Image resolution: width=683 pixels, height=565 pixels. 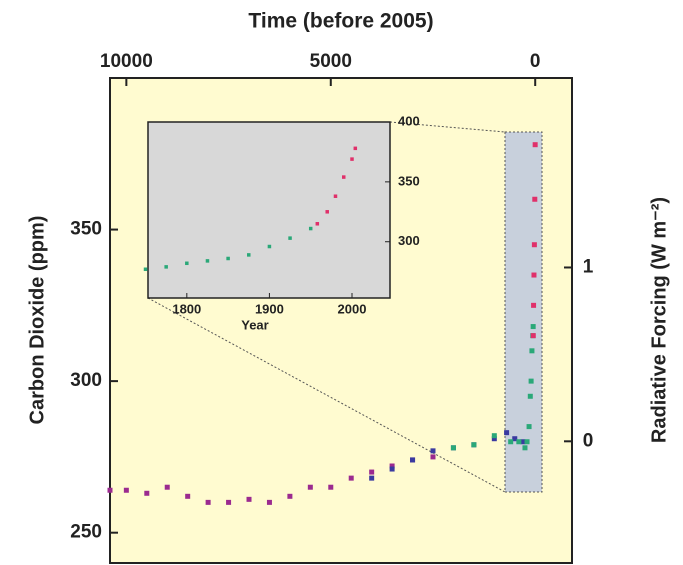 What do you see at coordinates (37, 320) in the screenshot?
I see `y-axis-title: Carbon Dioxide (ppm)` at bounding box center [37, 320].